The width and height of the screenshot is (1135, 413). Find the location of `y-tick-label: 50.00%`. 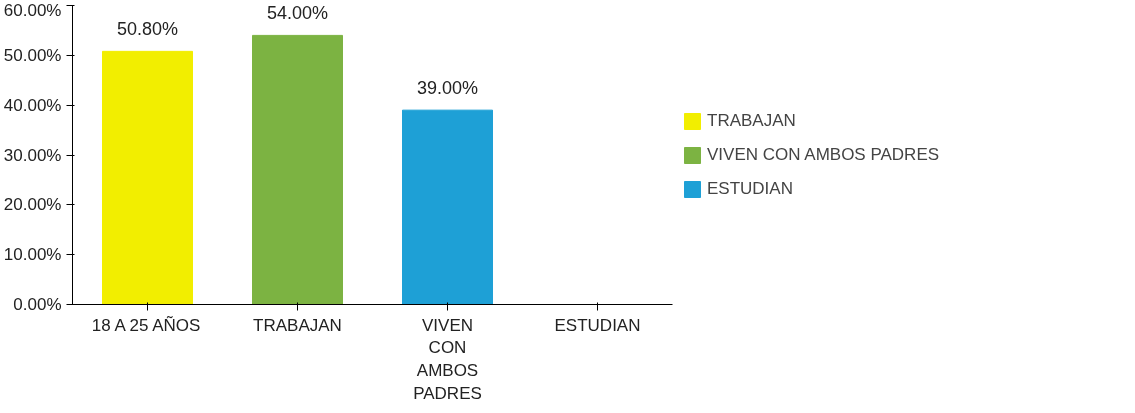

y-tick-label: 50.00% is located at coordinates (32, 55).